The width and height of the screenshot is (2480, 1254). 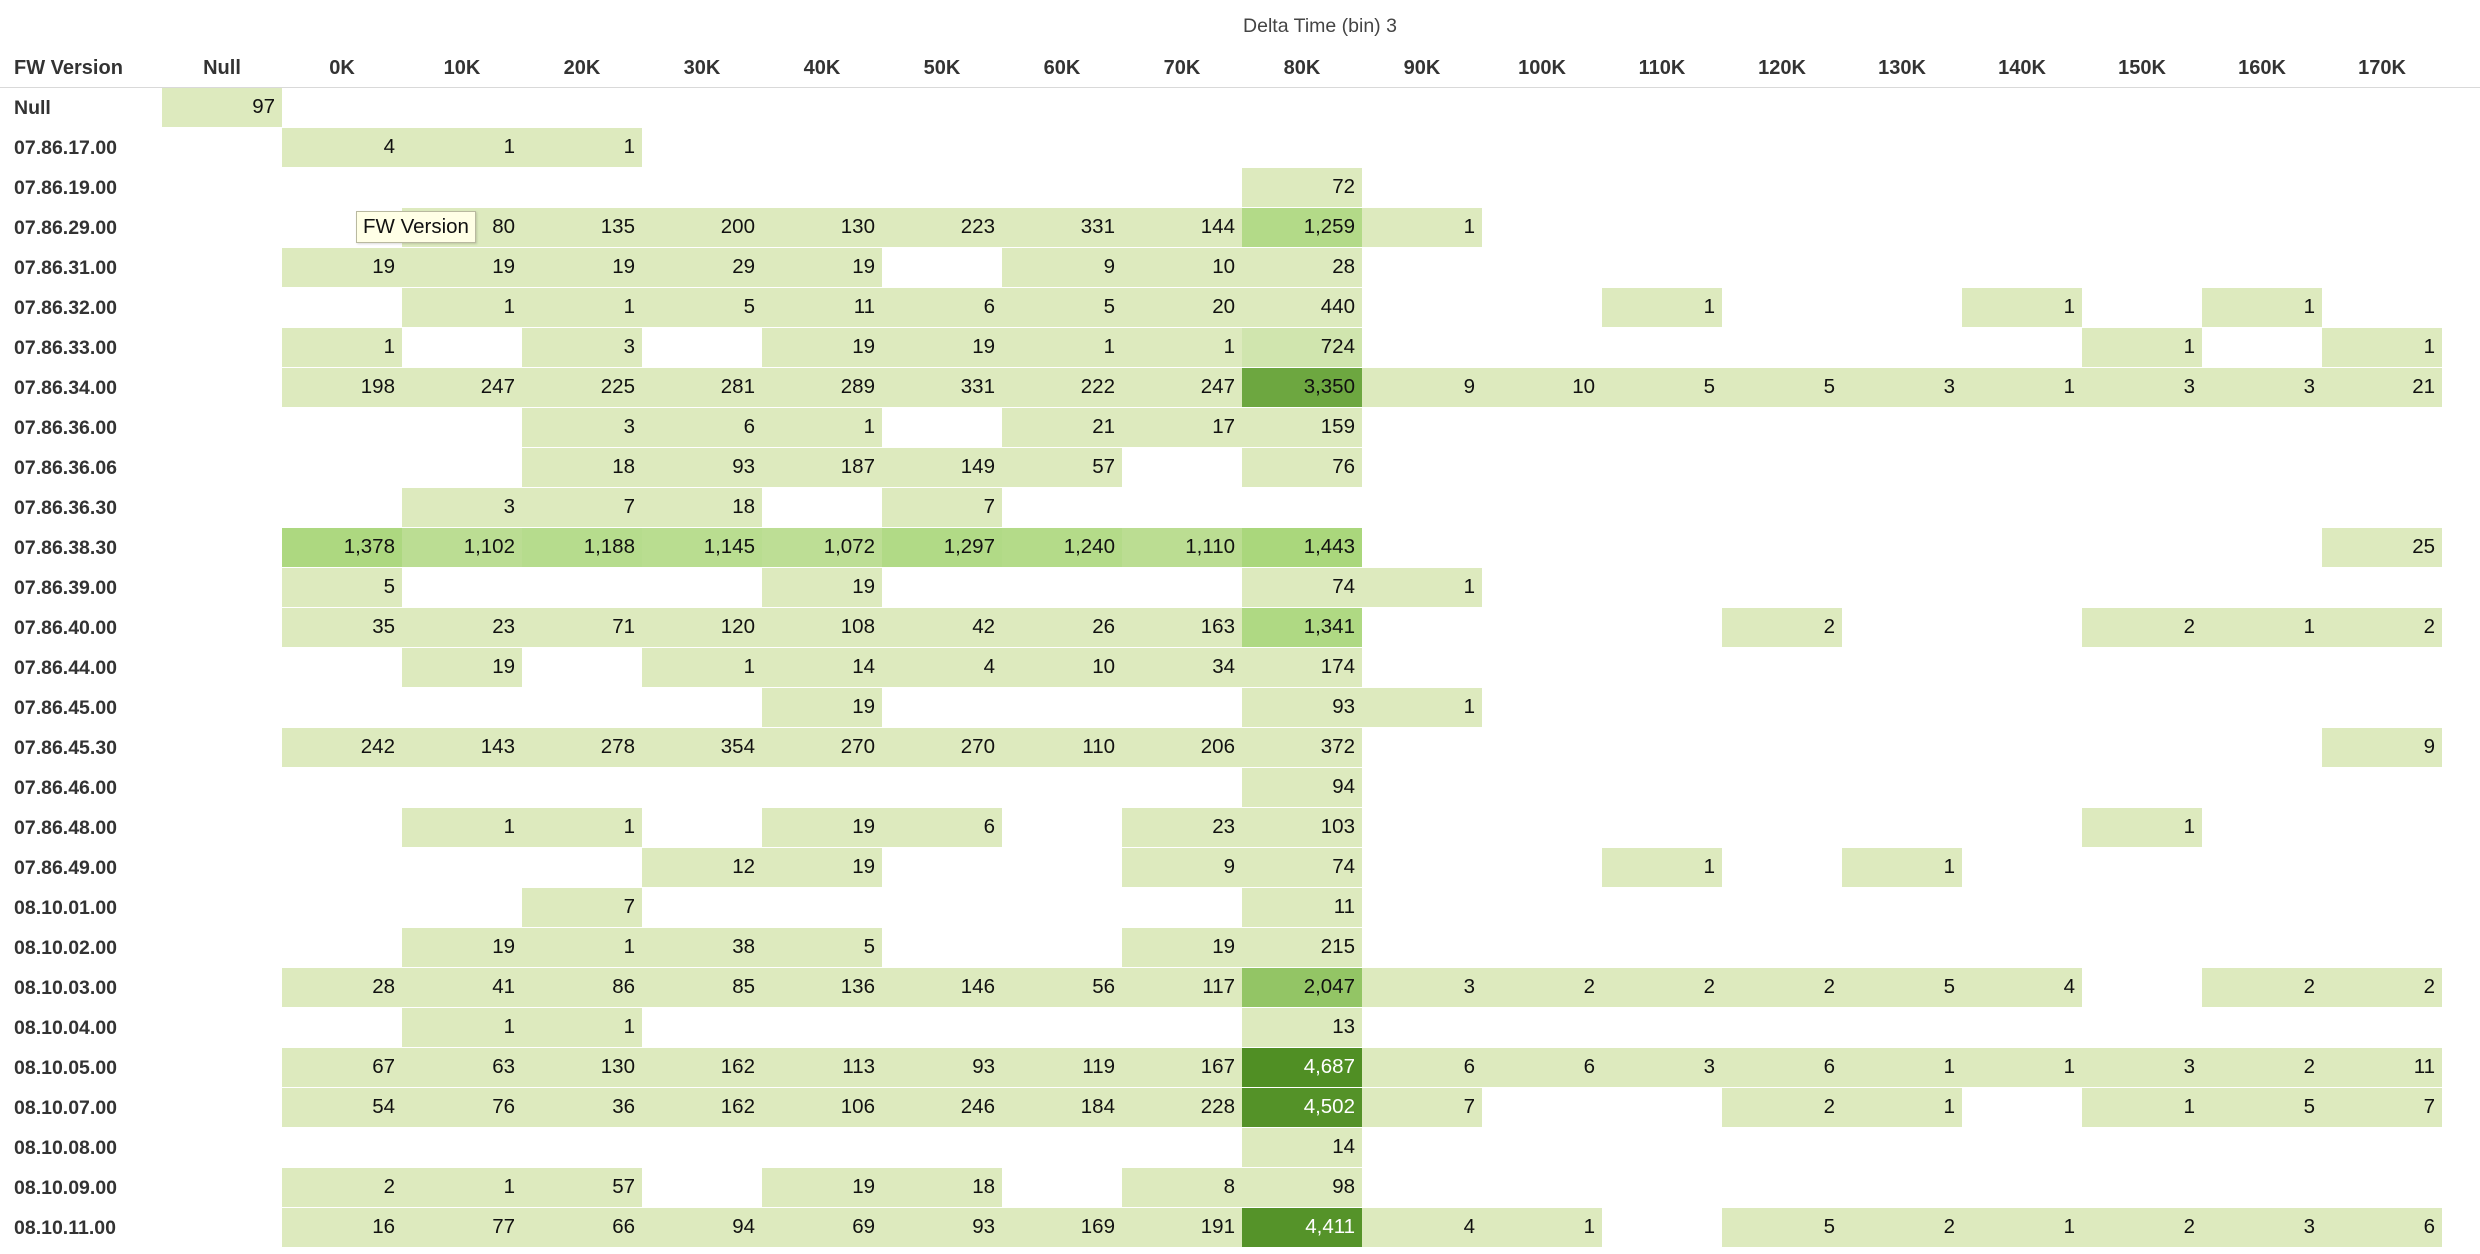 What do you see at coordinates (1182, 1067) in the screenshot?
I see `heatmap-cell: 167` at bounding box center [1182, 1067].